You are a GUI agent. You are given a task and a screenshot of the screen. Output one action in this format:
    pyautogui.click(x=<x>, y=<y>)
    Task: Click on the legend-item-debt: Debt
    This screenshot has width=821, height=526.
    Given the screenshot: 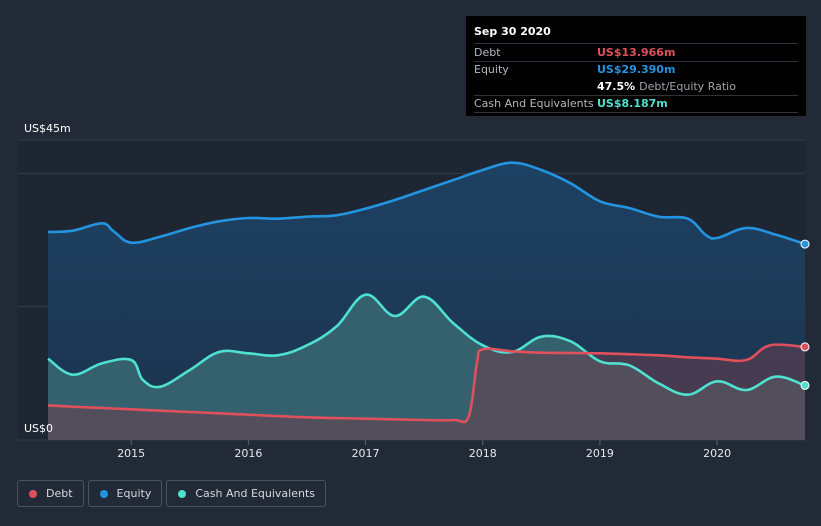 What is the action you would take?
    pyautogui.click(x=50, y=493)
    